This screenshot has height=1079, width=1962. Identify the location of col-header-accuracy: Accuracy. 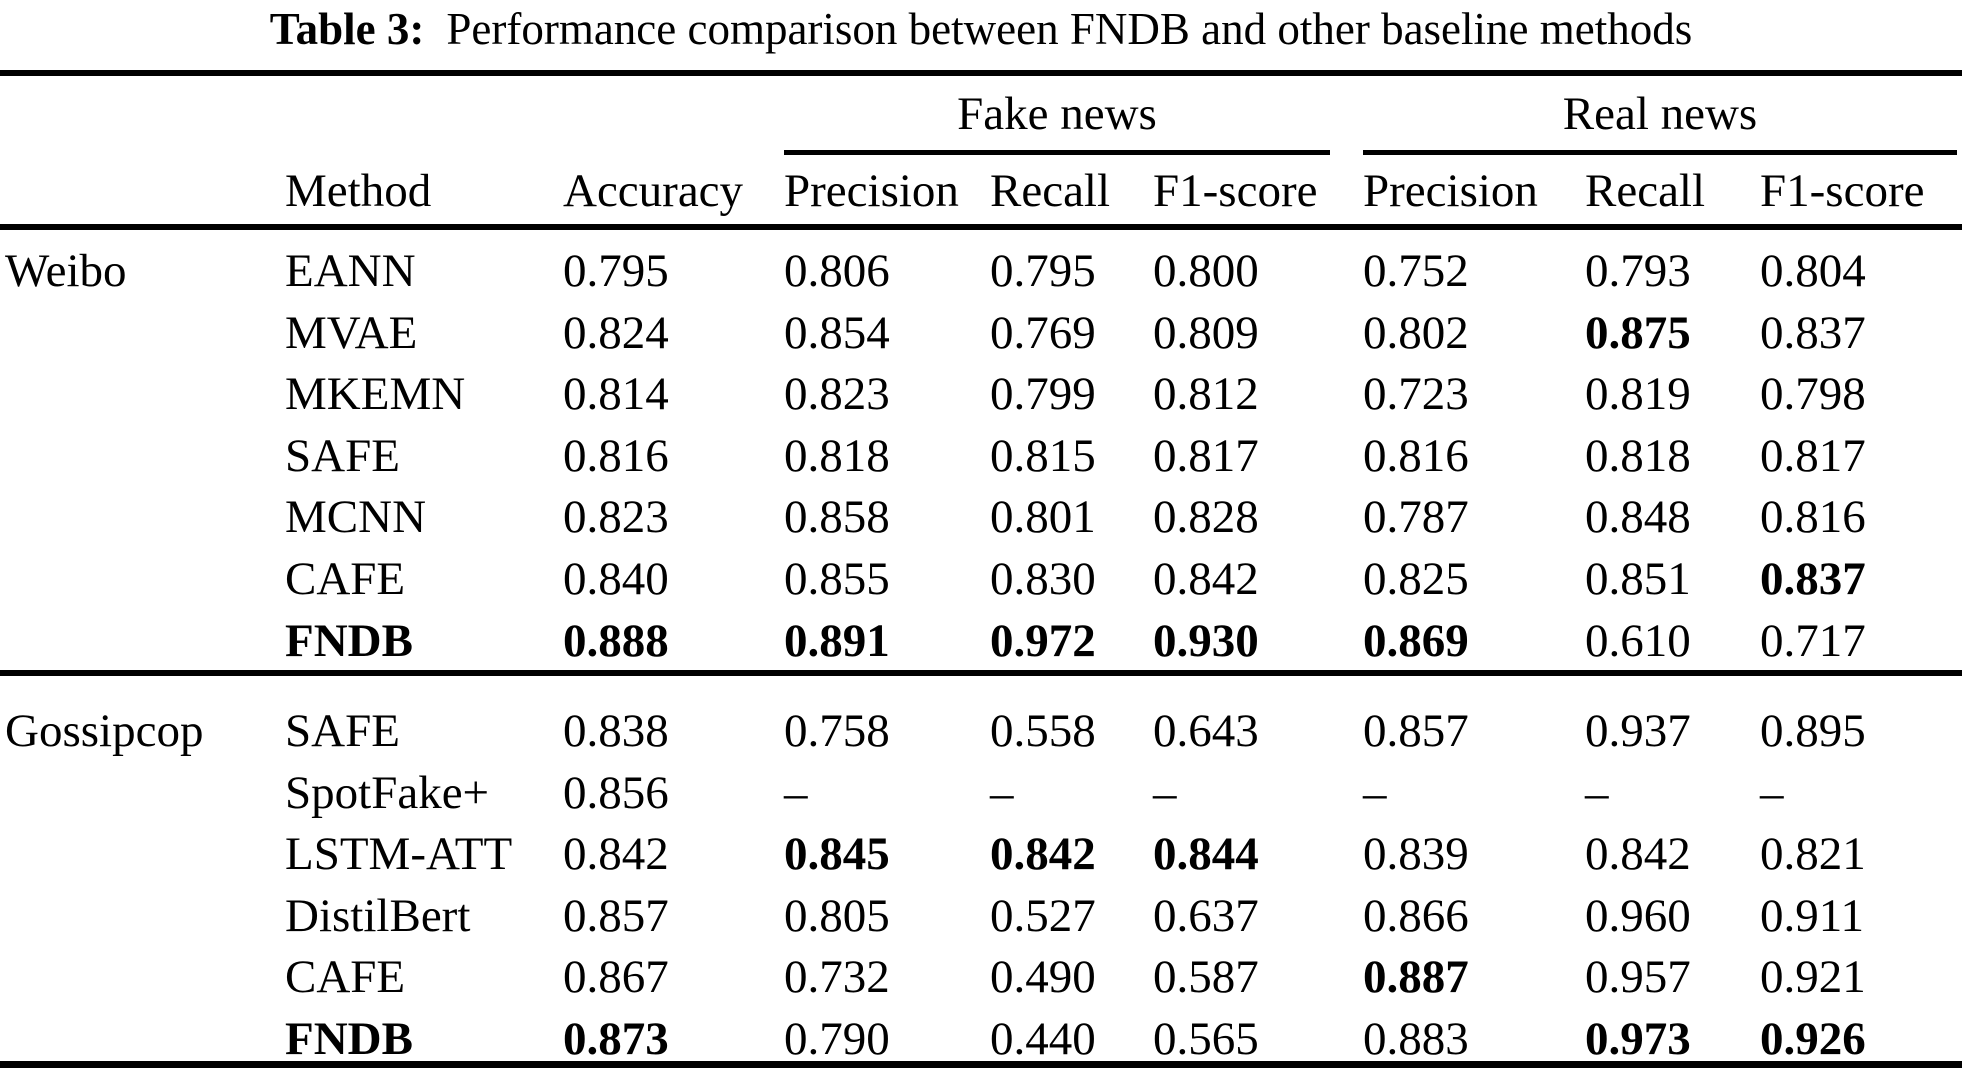
(653, 191).